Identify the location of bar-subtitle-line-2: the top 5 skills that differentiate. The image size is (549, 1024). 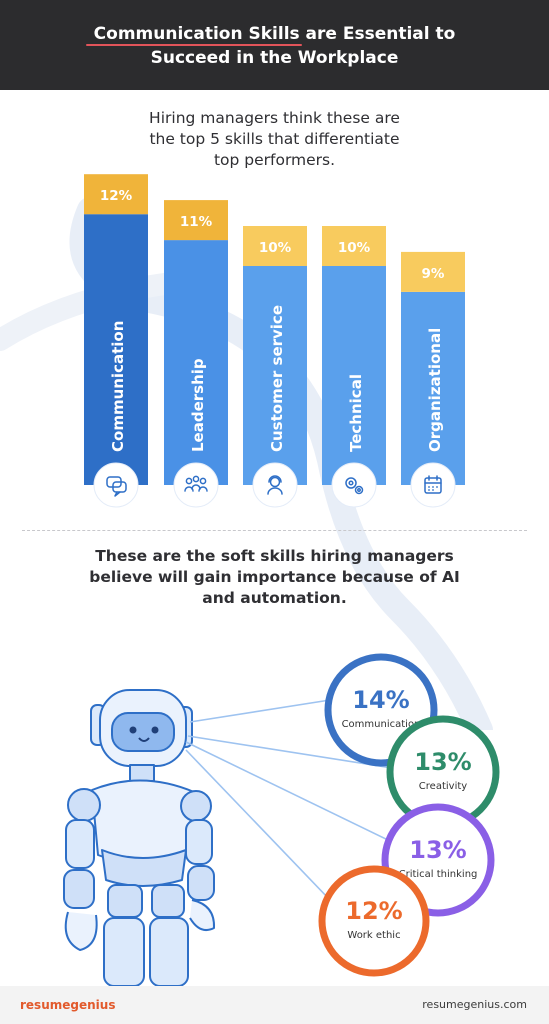
(274, 139).